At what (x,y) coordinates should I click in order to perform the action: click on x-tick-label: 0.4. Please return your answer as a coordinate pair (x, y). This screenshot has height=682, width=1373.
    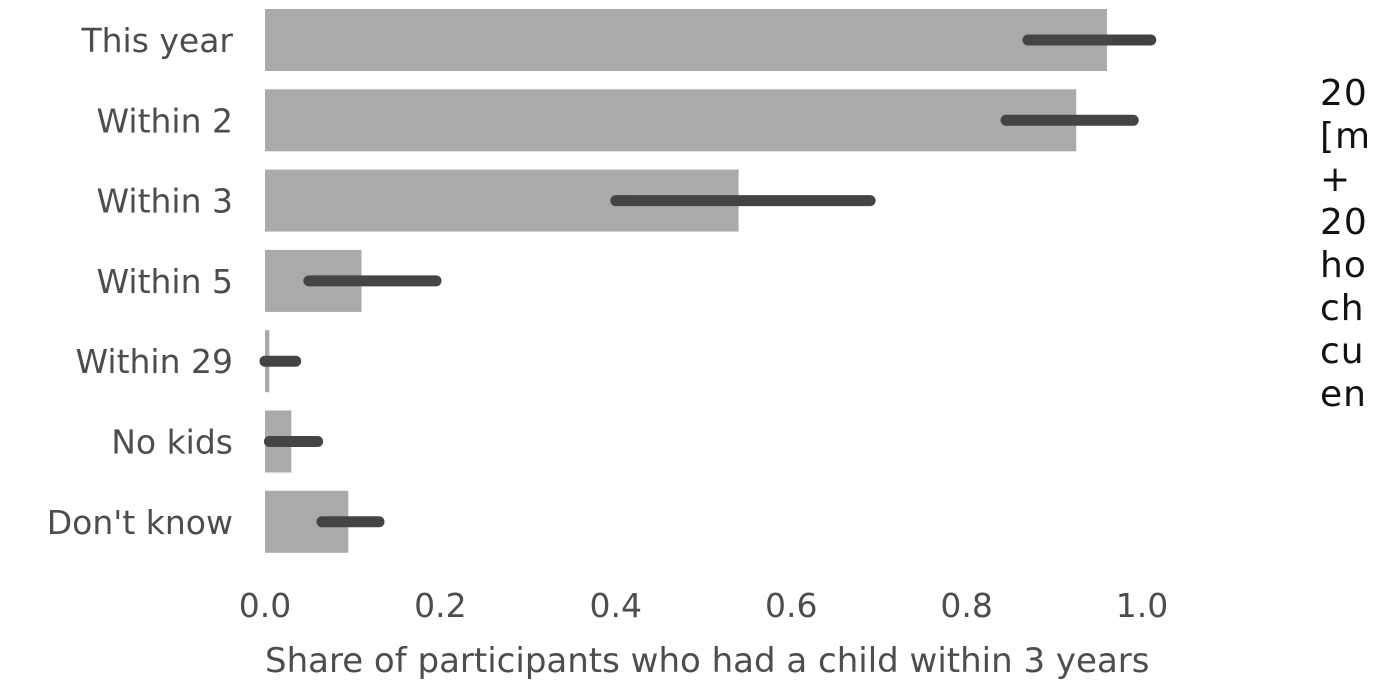
    Looking at the image, I should click on (616, 605).